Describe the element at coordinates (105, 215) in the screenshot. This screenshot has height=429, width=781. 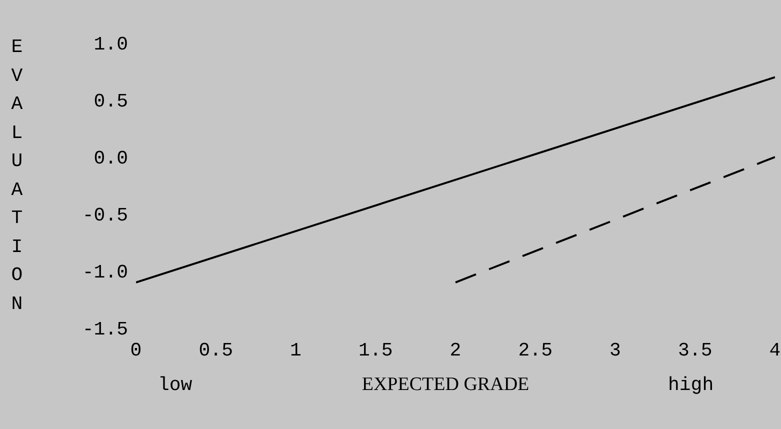
I see `y-tick-label: -0.5` at that location.